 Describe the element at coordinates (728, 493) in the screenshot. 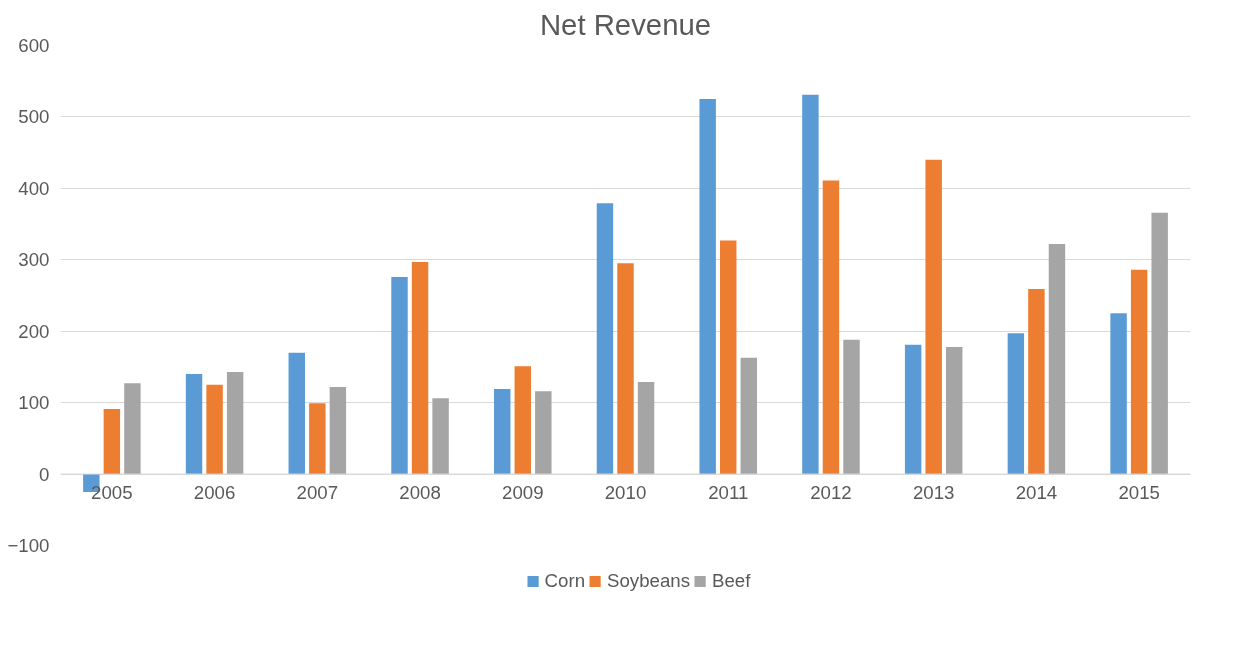

I see `x-tick-label: 2011` at that location.